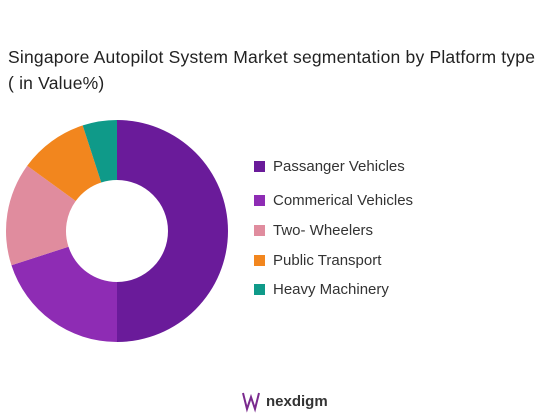 The width and height of the screenshot is (555, 414). Describe the element at coordinates (331, 289) in the screenshot. I see `legend-label: Heavy Machinery` at that location.